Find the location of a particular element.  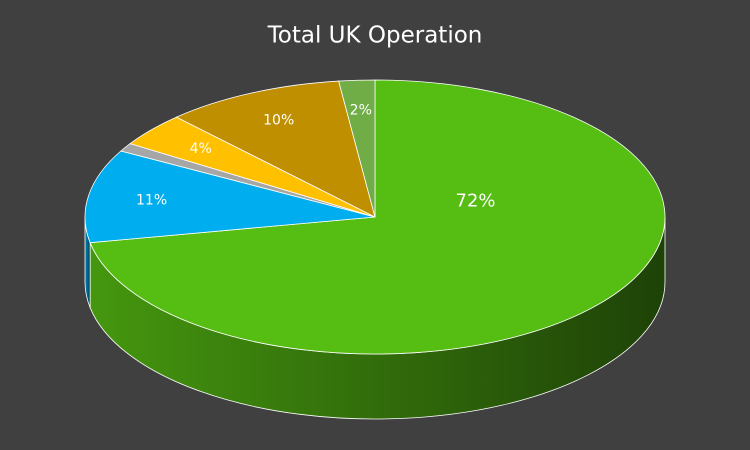

data-label: 72% is located at coordinates (476, 200).